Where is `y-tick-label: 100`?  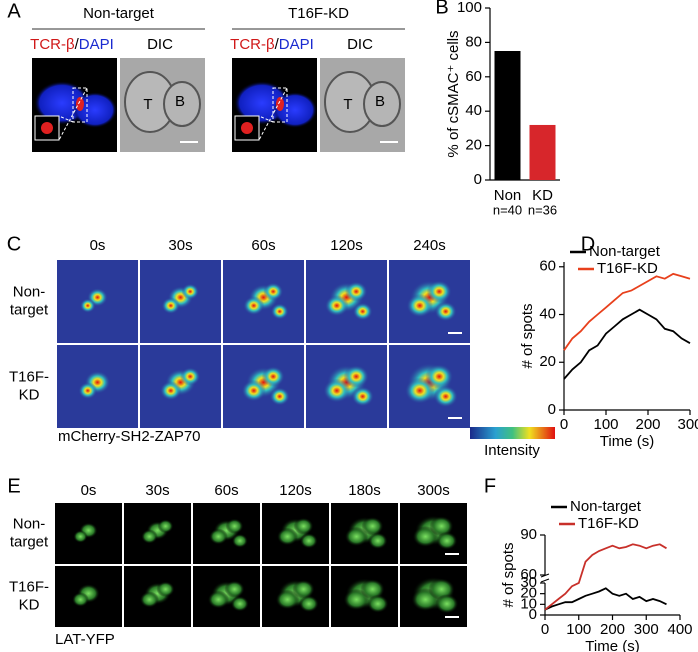
y-tick-label: 100 is located at coordinates (469, 8).